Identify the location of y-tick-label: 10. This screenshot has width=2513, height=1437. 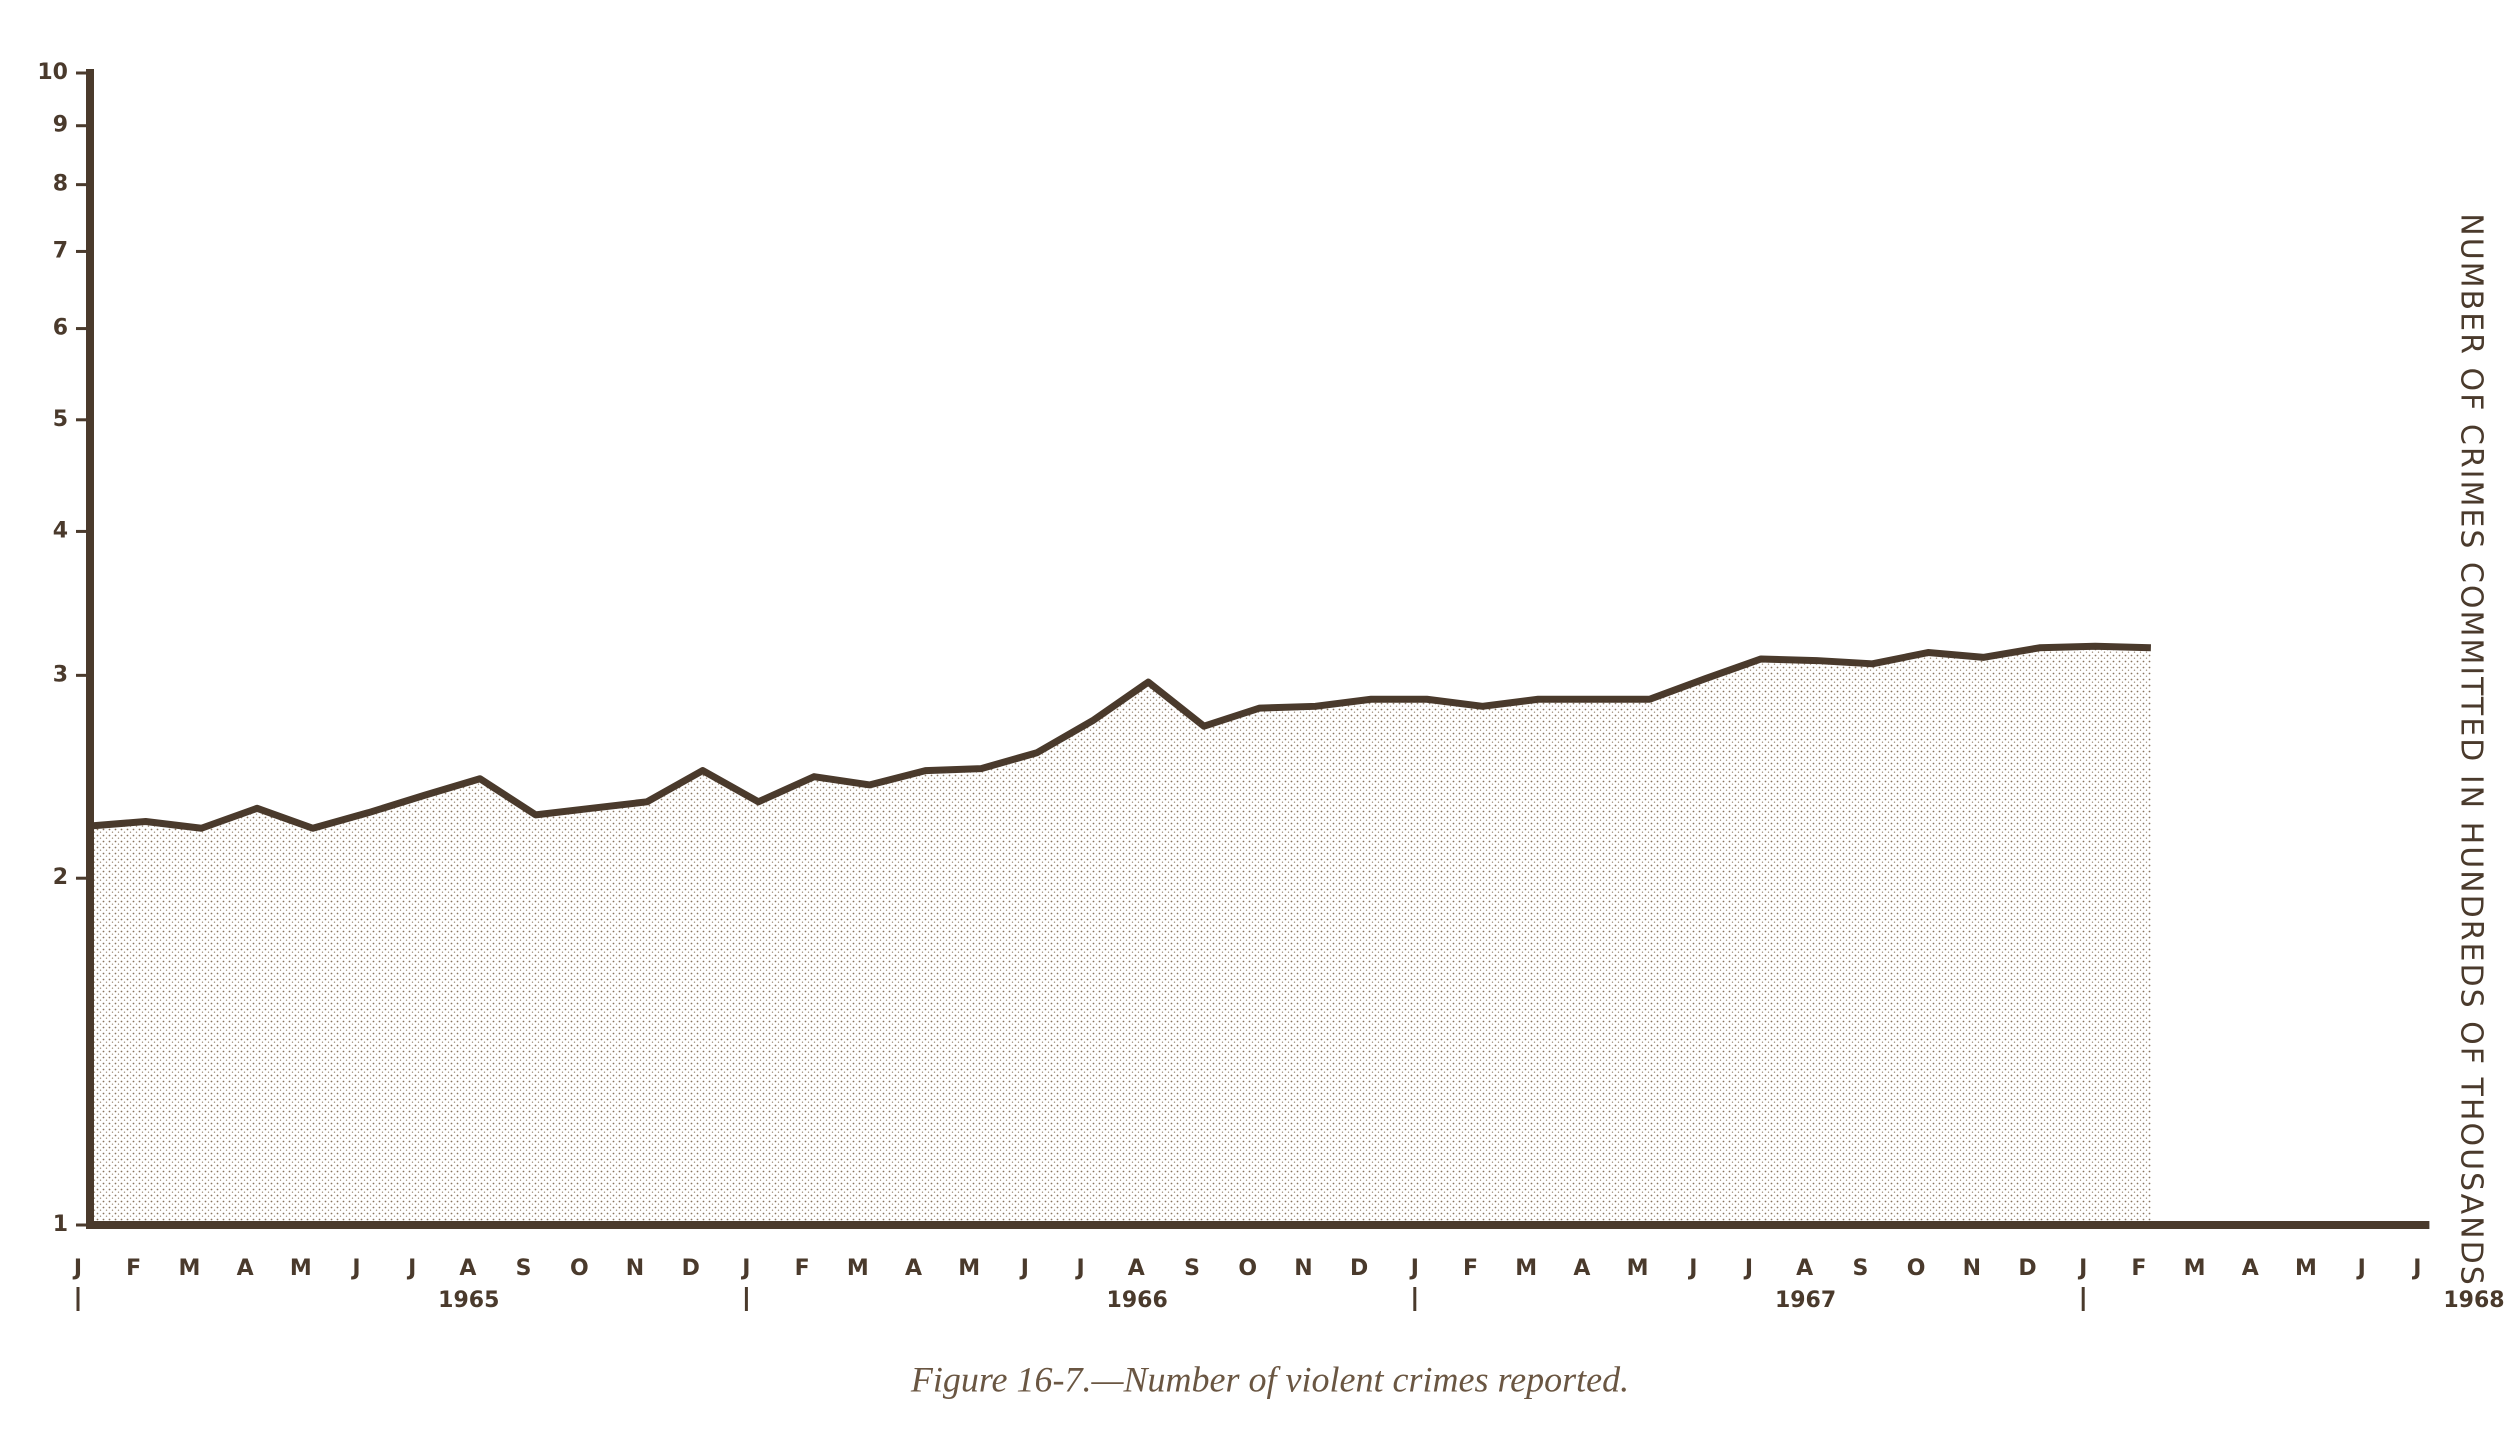
(52, 72).